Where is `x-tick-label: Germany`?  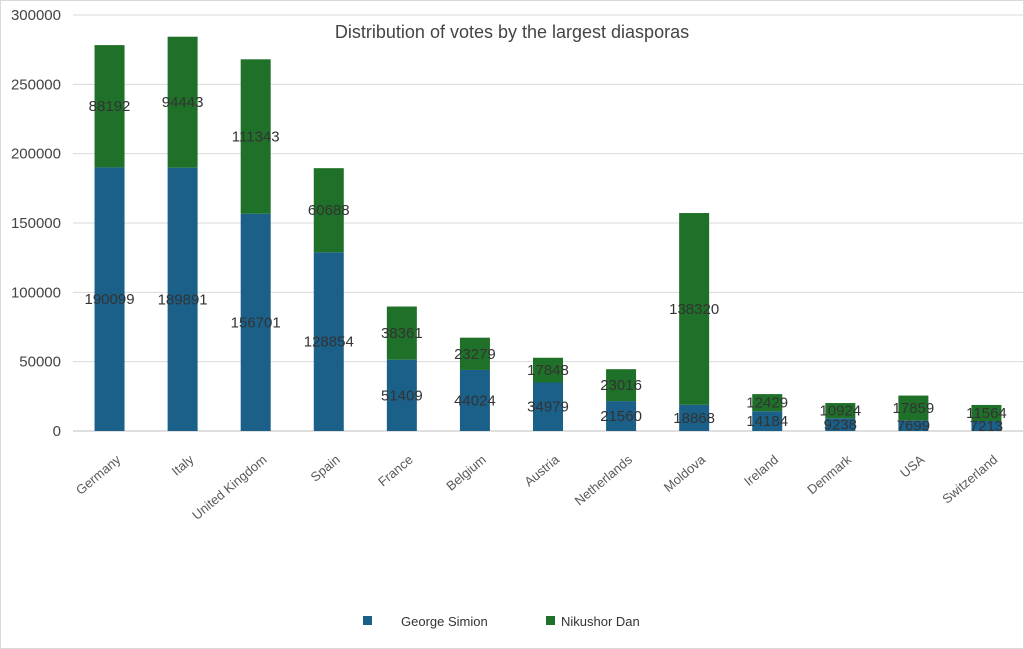 x-tick-label: Germany is located at coordinates (98, 474).